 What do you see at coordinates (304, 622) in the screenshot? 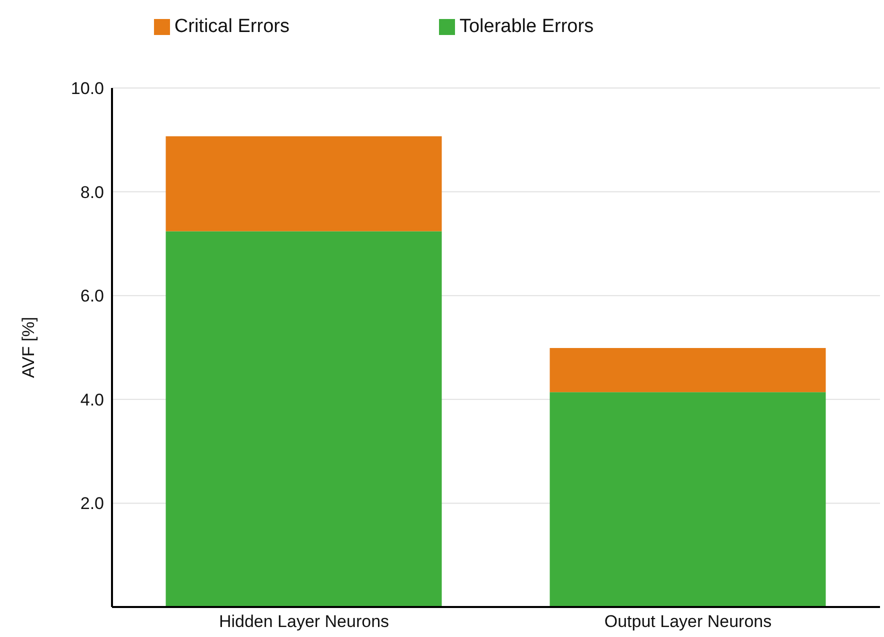
I see `x-tick-label: Hidden Layer Neurons` at bounding box center [304, 622].